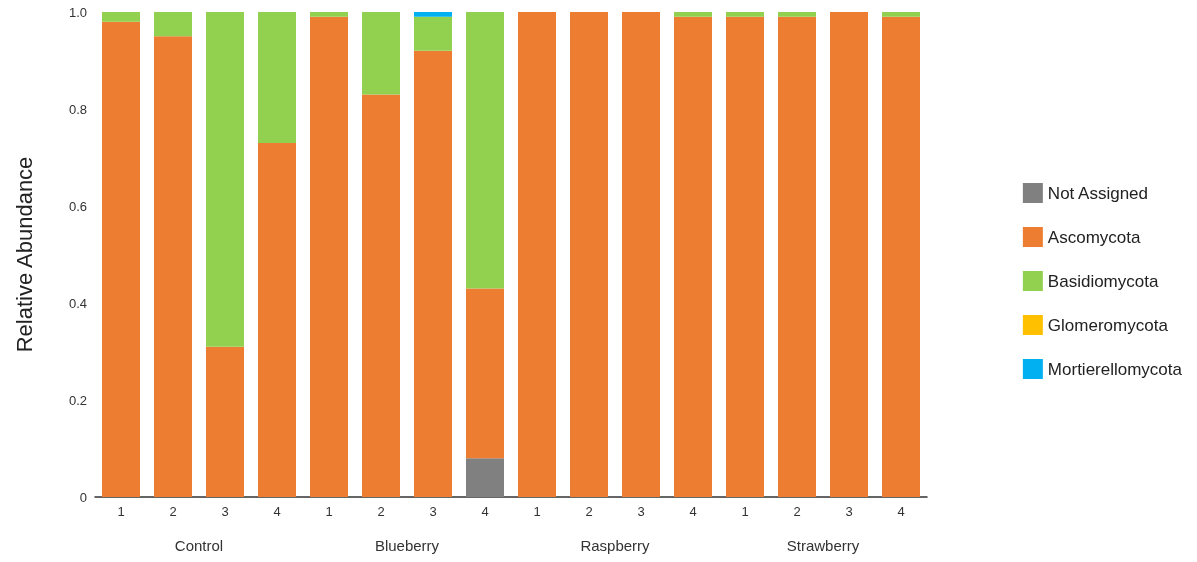 Image resolution: width=1197 pixels, height=562 pixels. What do you see at coordinates (407, 545) in the screenshot?
I see `text: Blueberry` at bounding box center [407, 545].